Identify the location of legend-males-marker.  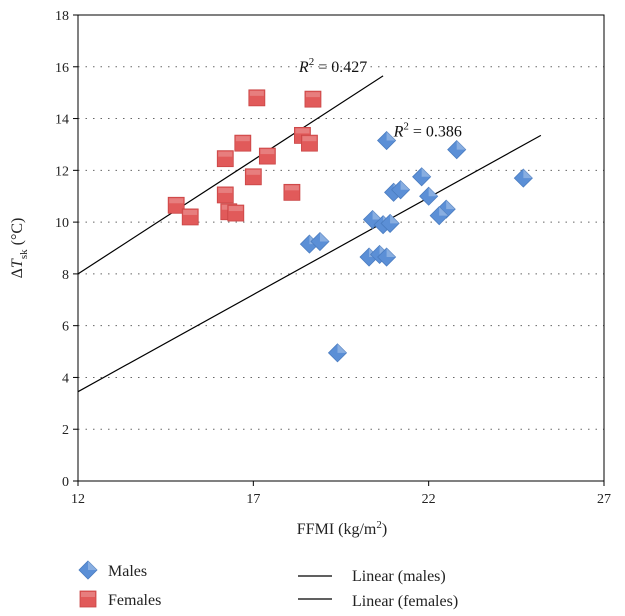
(88, 570).